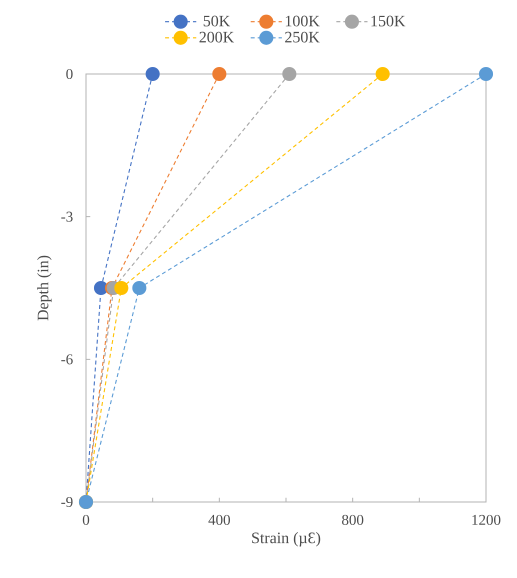 The image size is (517, 578). I want to click on legend-label: 250K, so click(302, 37).